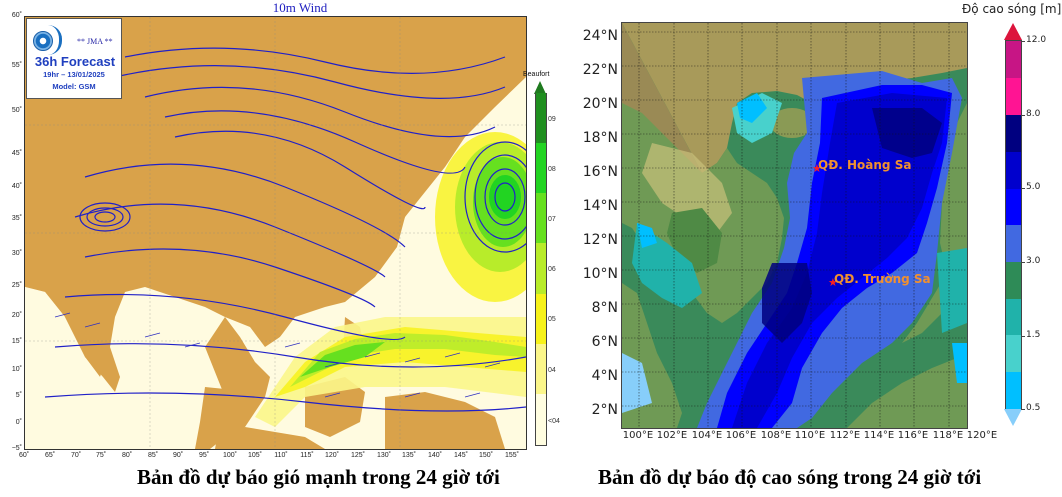 The image size is (1062, 497). What do you see at coordinates (600, 138) in the screenshot?
I see `lat-label: 18°N` at bounding box center [600, 138].